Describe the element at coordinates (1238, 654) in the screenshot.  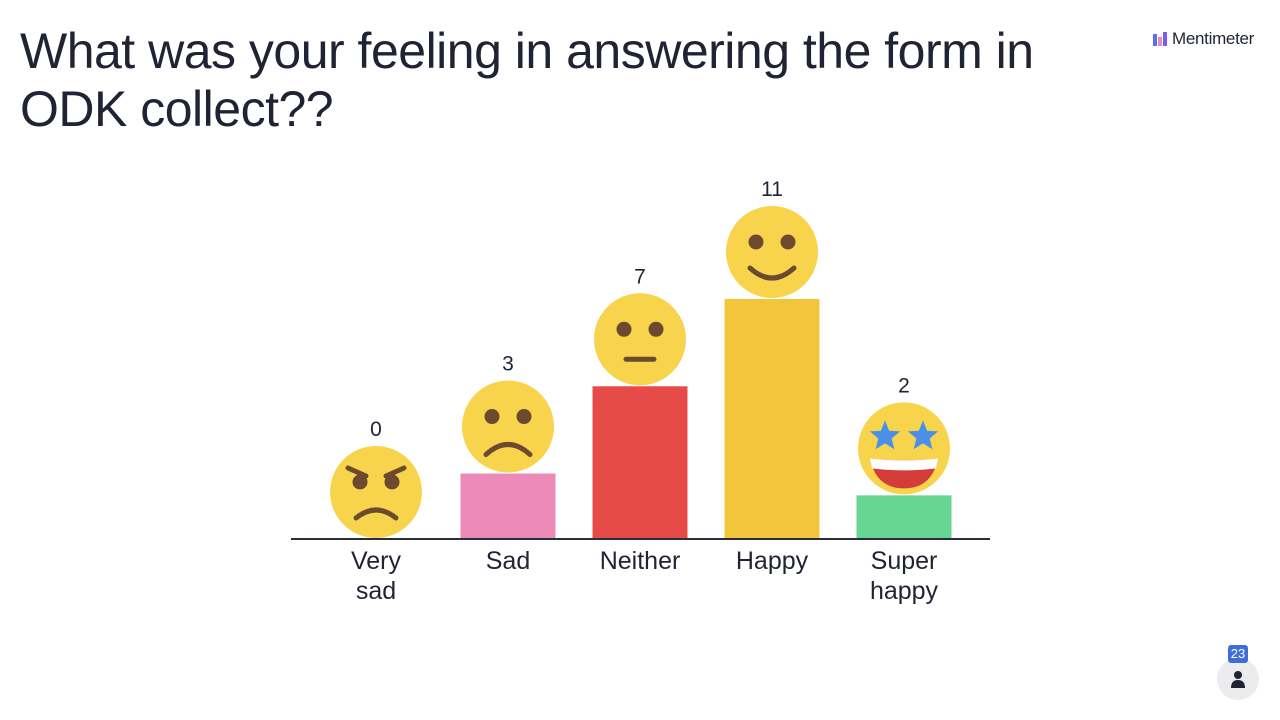
I see `participant-count-badge: 23` at that location.